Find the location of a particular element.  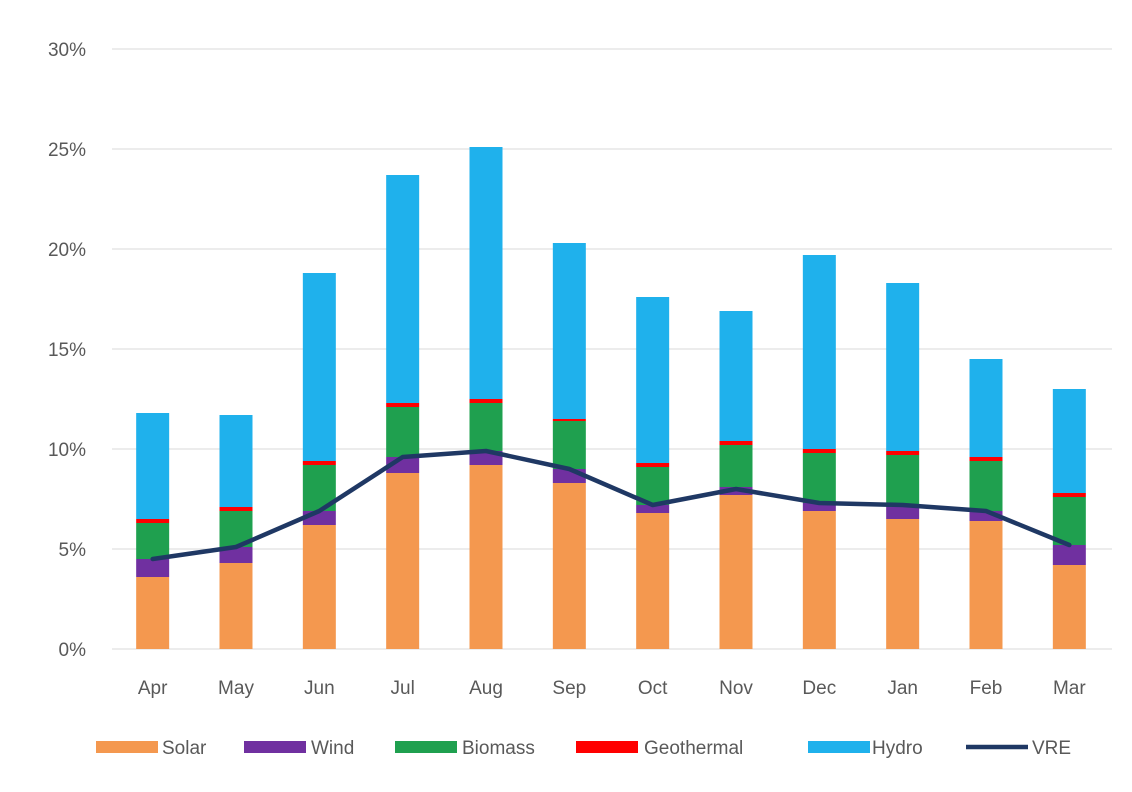

y-tick-label: 20% is located at coordinates (67, 250).